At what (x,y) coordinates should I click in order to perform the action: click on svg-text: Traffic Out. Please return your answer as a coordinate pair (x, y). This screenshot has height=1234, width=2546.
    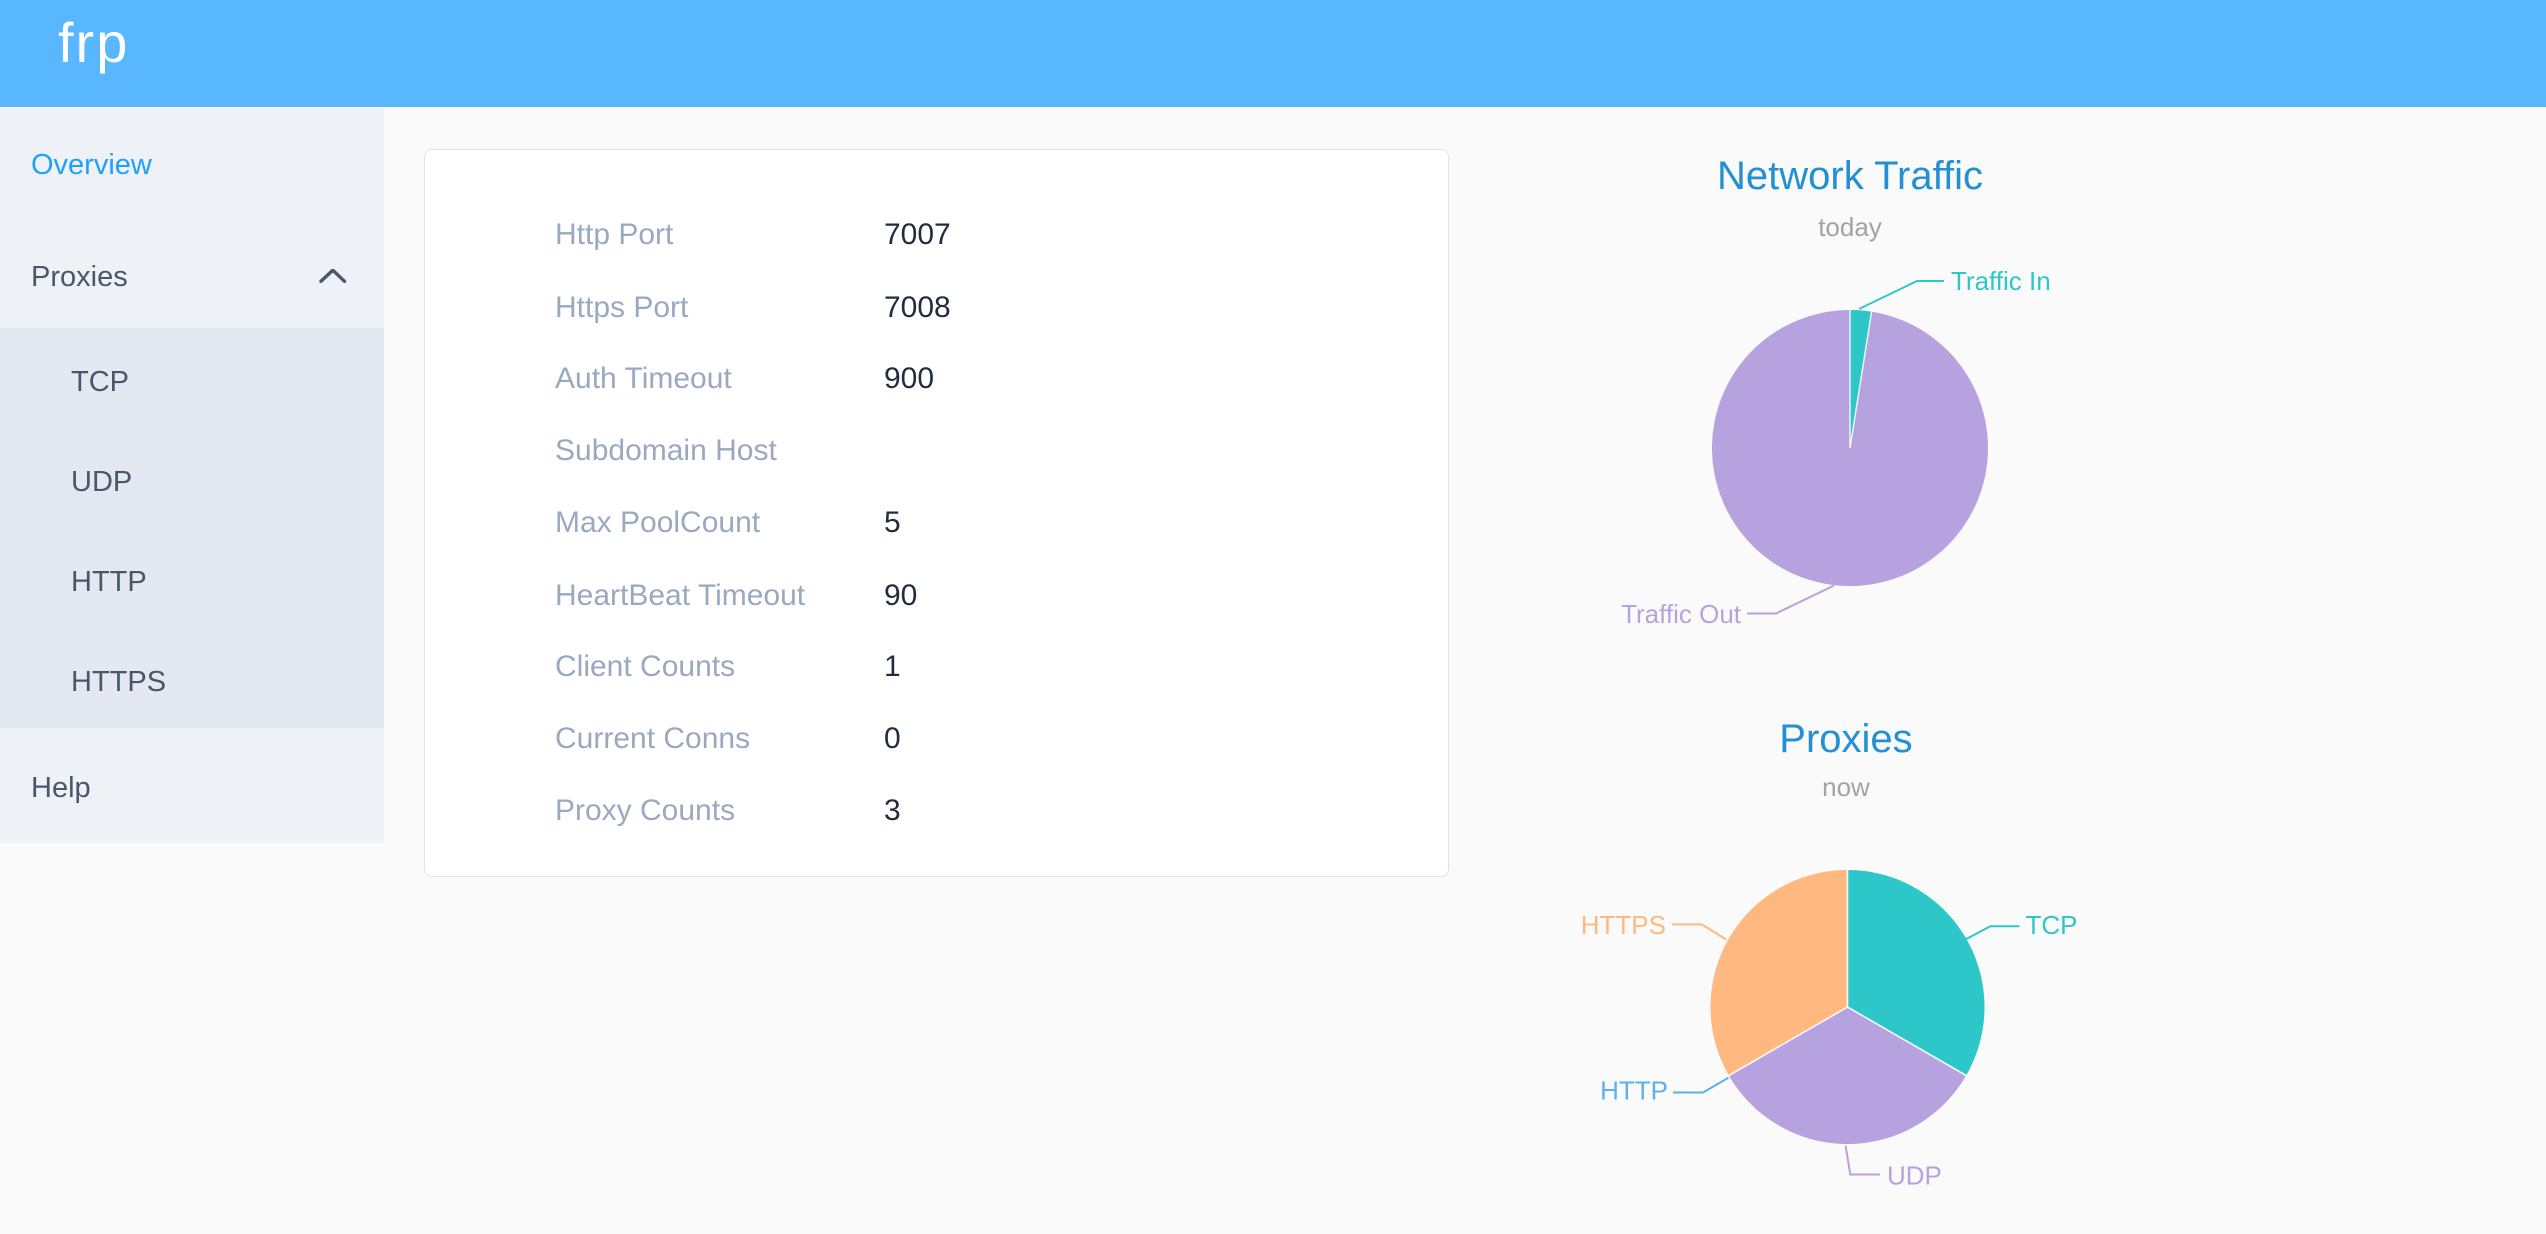
    Looking at the image, I should click on (1681, 614).